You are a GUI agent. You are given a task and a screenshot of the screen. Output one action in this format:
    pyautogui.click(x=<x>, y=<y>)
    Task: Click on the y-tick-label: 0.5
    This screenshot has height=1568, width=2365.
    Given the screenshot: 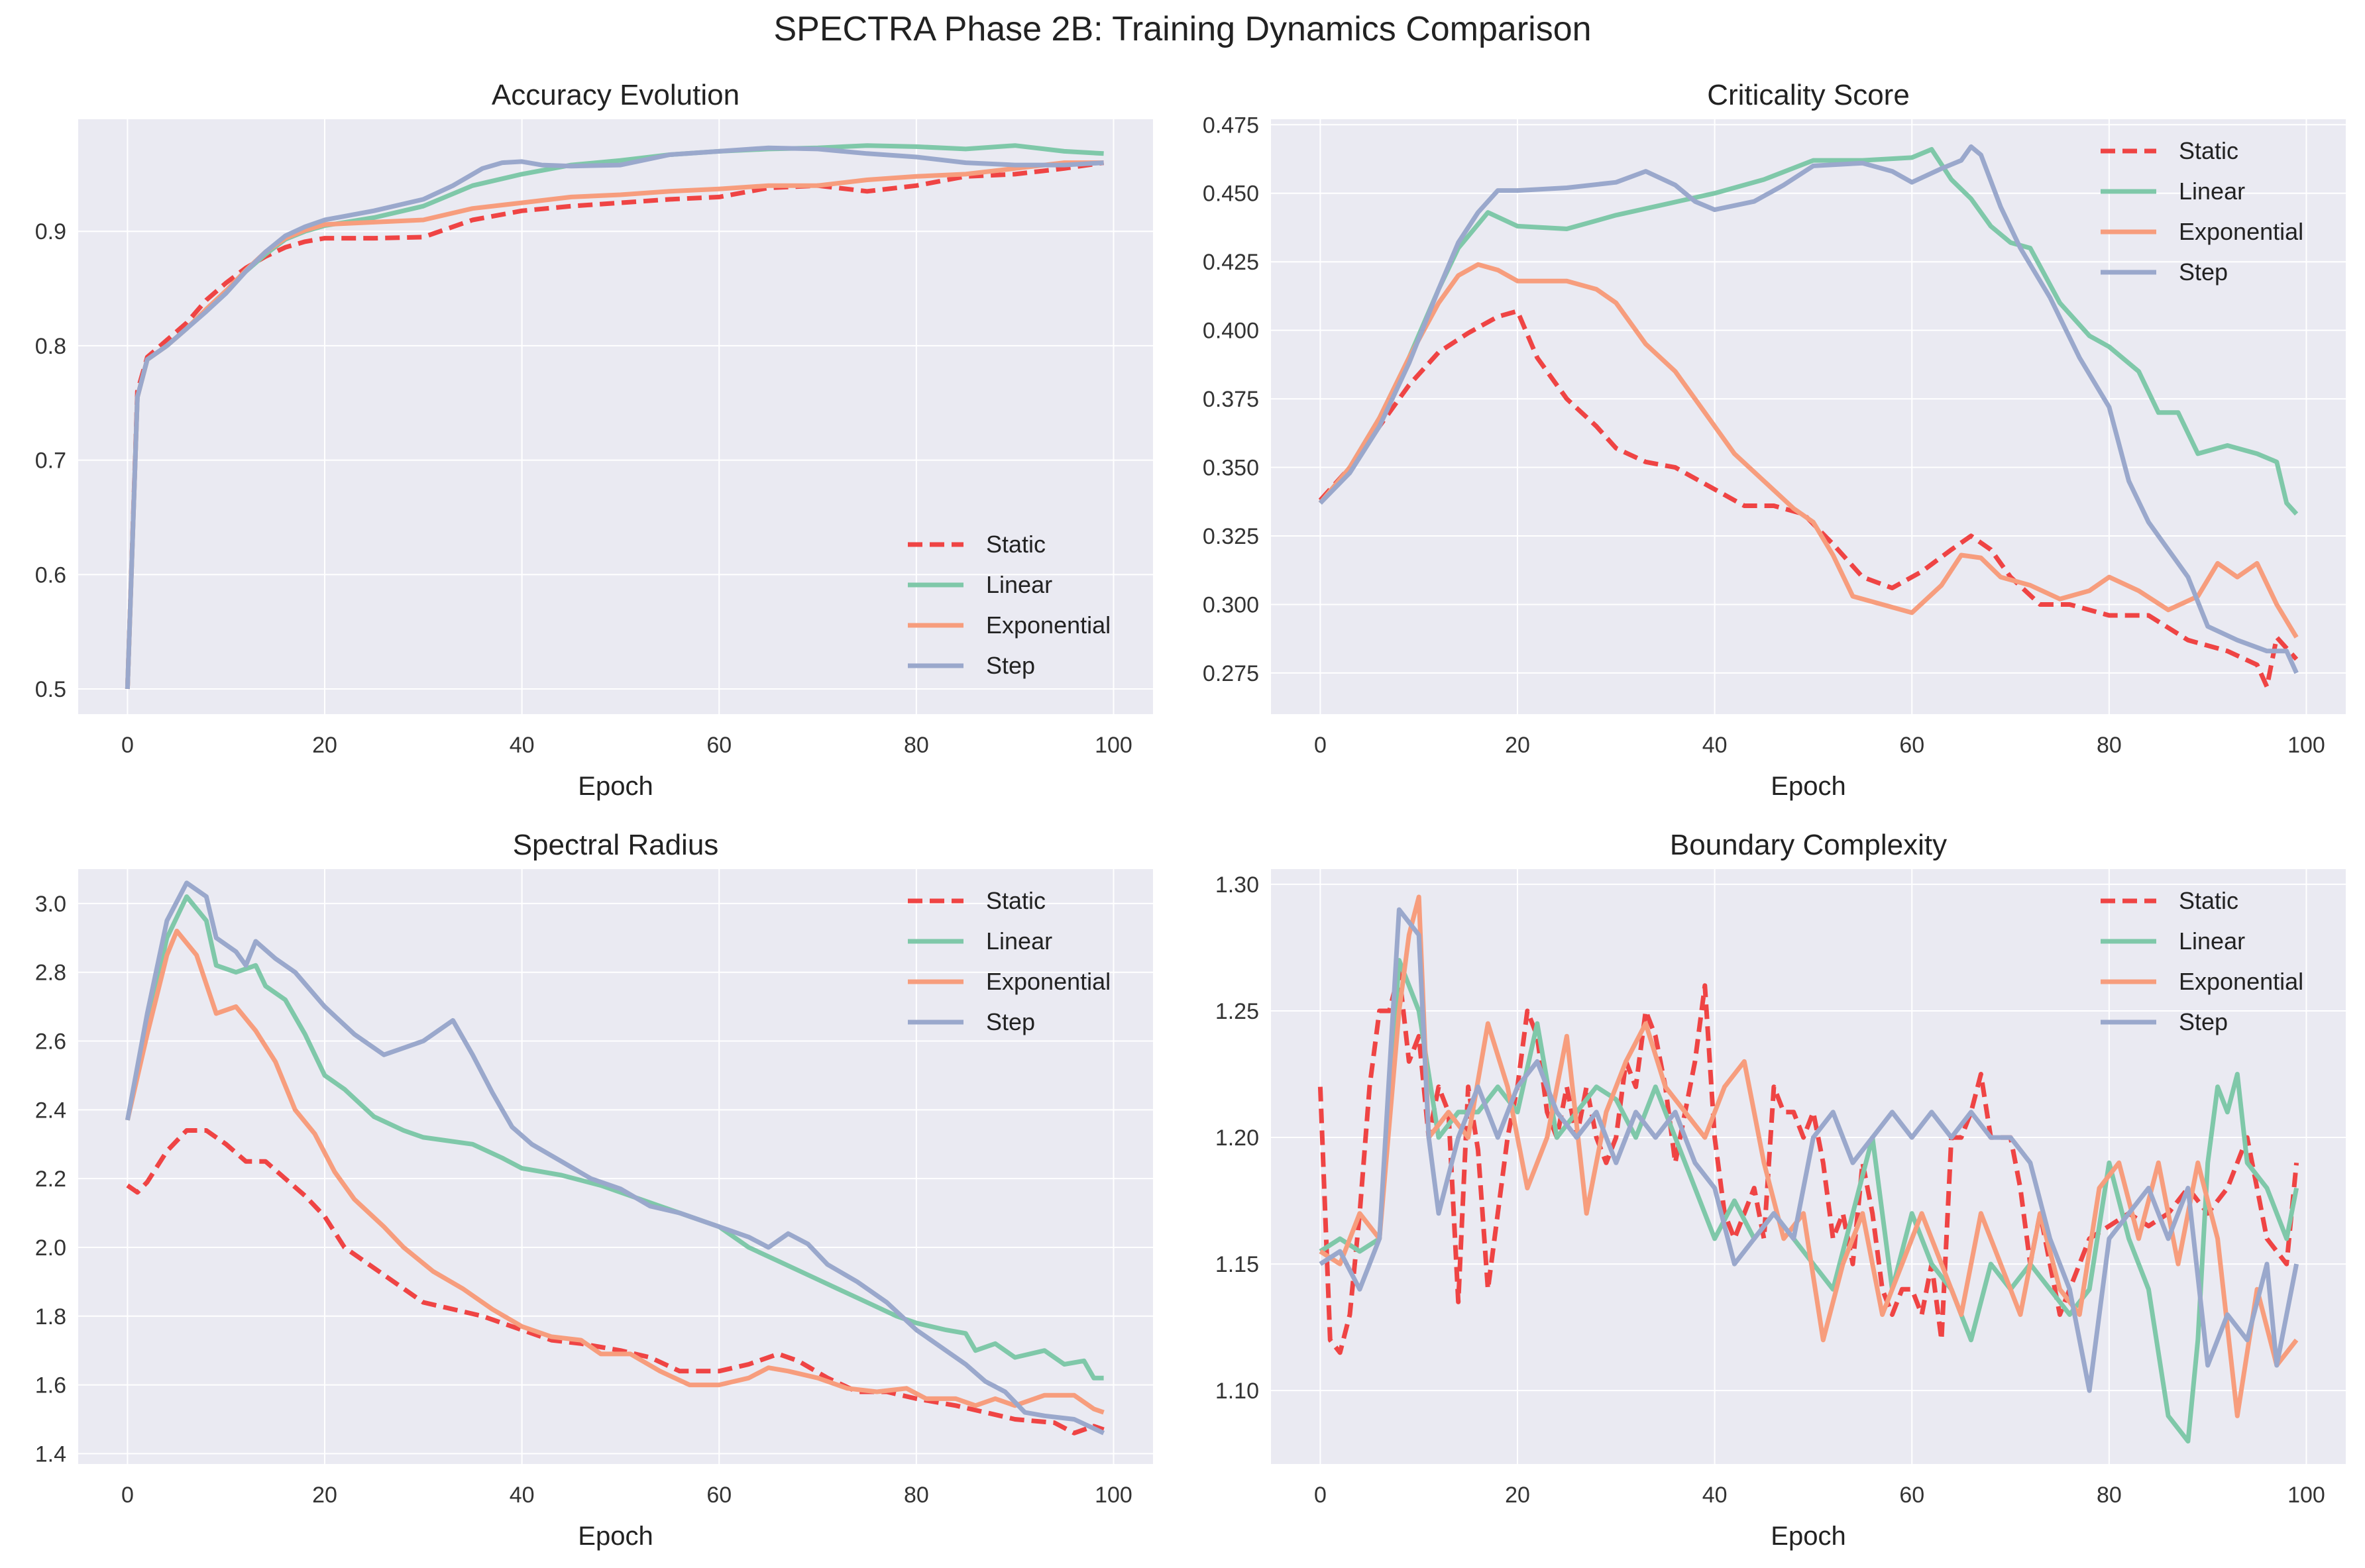 What is the action you would take?
    pyautogui.click(x=50, y=689)
    